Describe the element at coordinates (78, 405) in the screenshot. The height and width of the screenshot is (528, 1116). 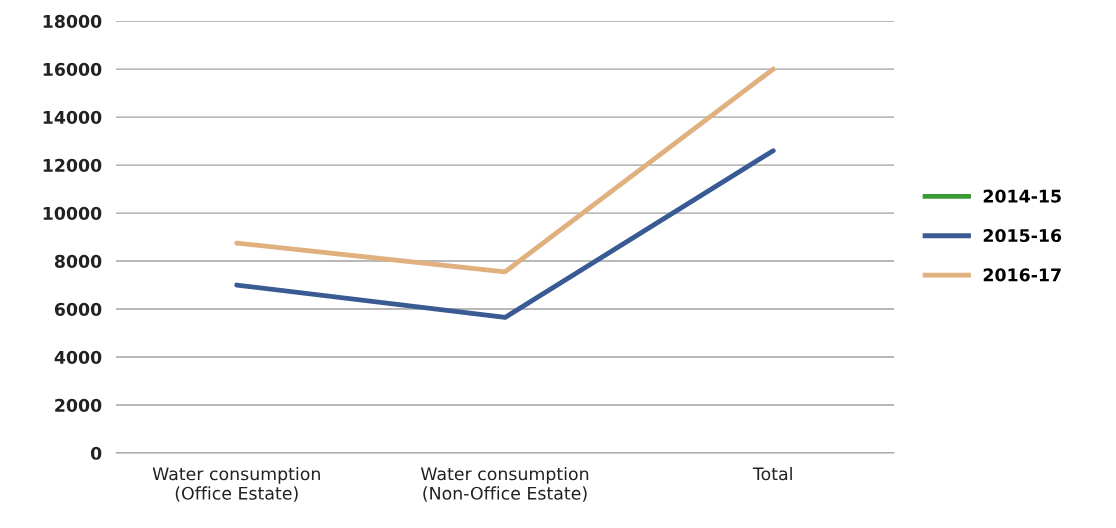
I see `y-tick-label: 2000` at that location.